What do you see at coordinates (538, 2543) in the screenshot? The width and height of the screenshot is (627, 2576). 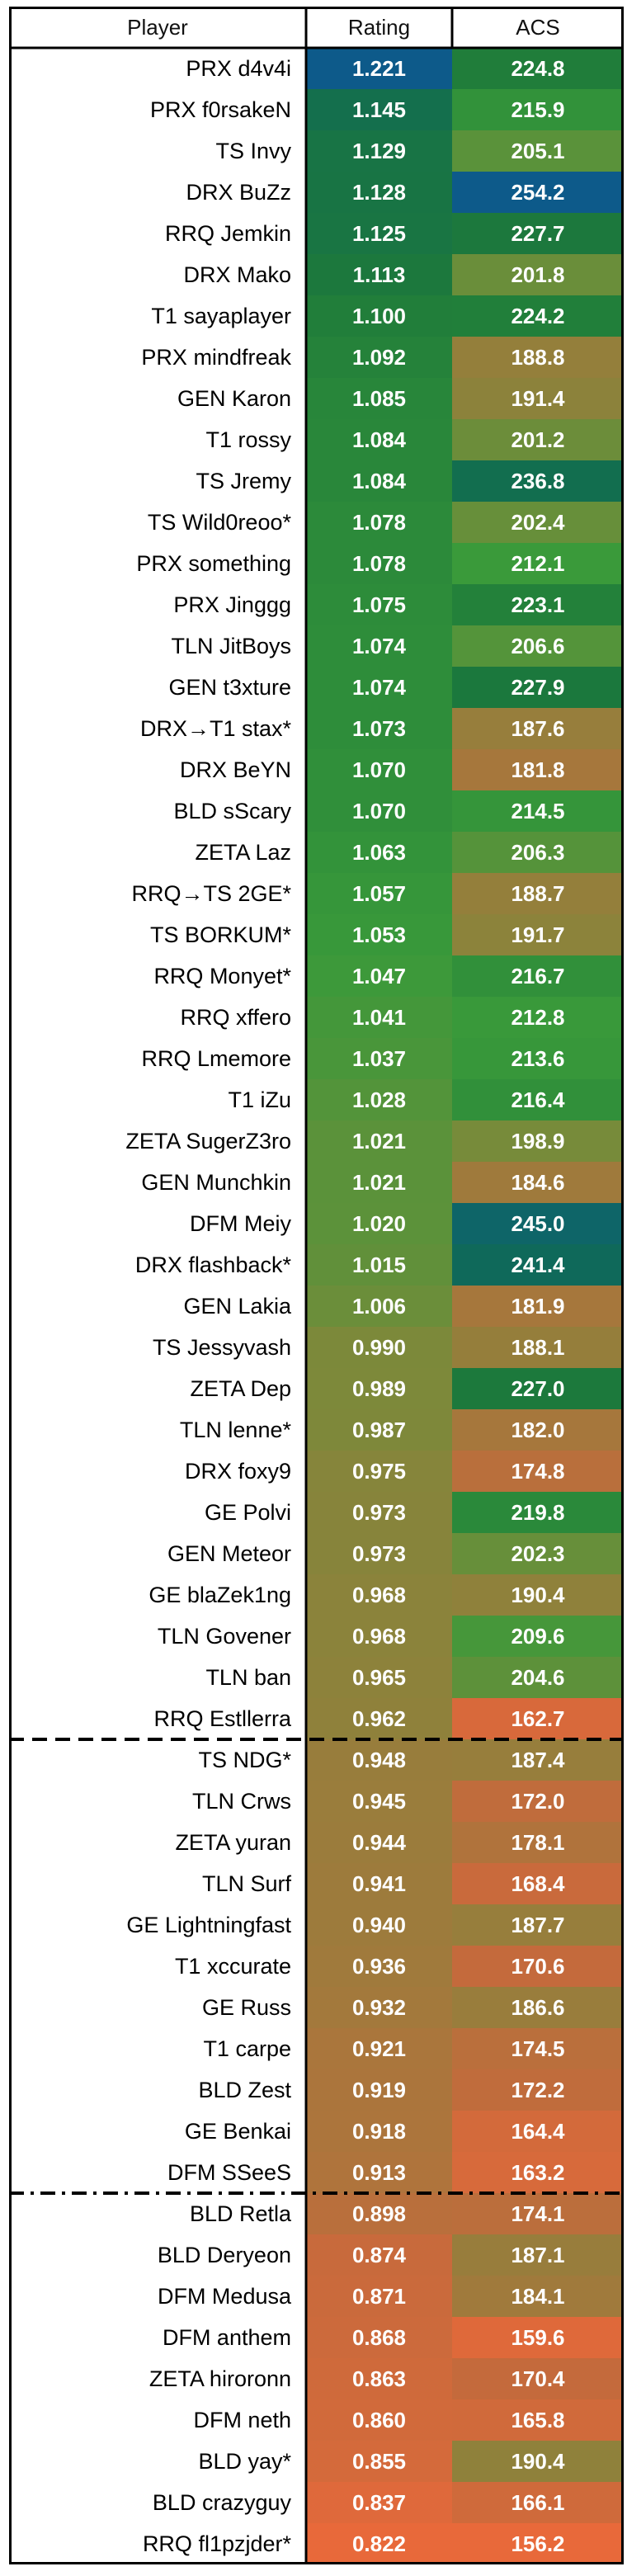 I see `acs-value-cell: 156.2` at bounding box center [538, 2543].